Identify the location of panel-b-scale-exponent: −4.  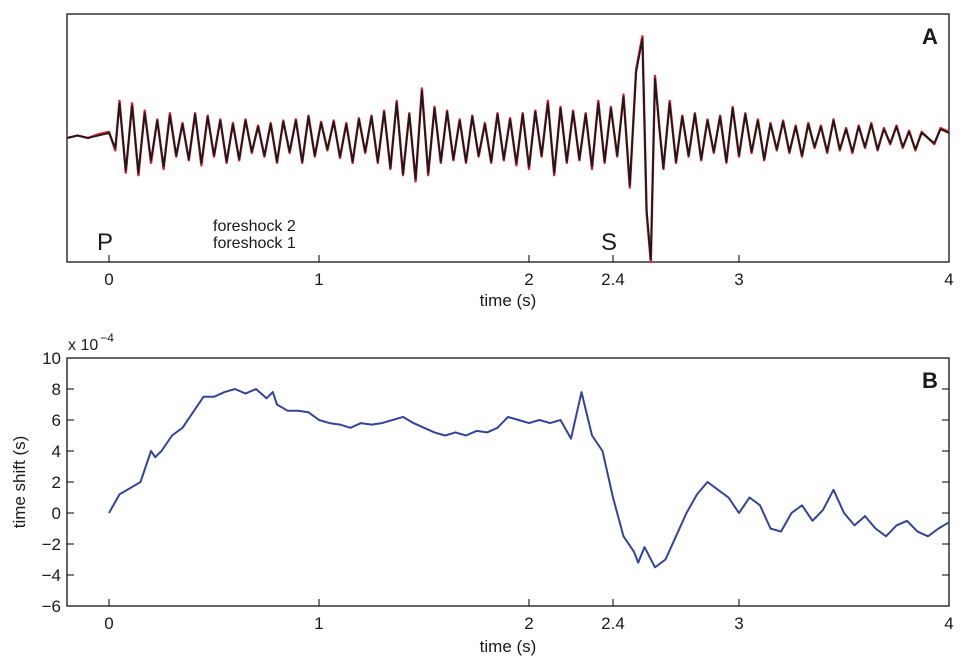
(107, 338).